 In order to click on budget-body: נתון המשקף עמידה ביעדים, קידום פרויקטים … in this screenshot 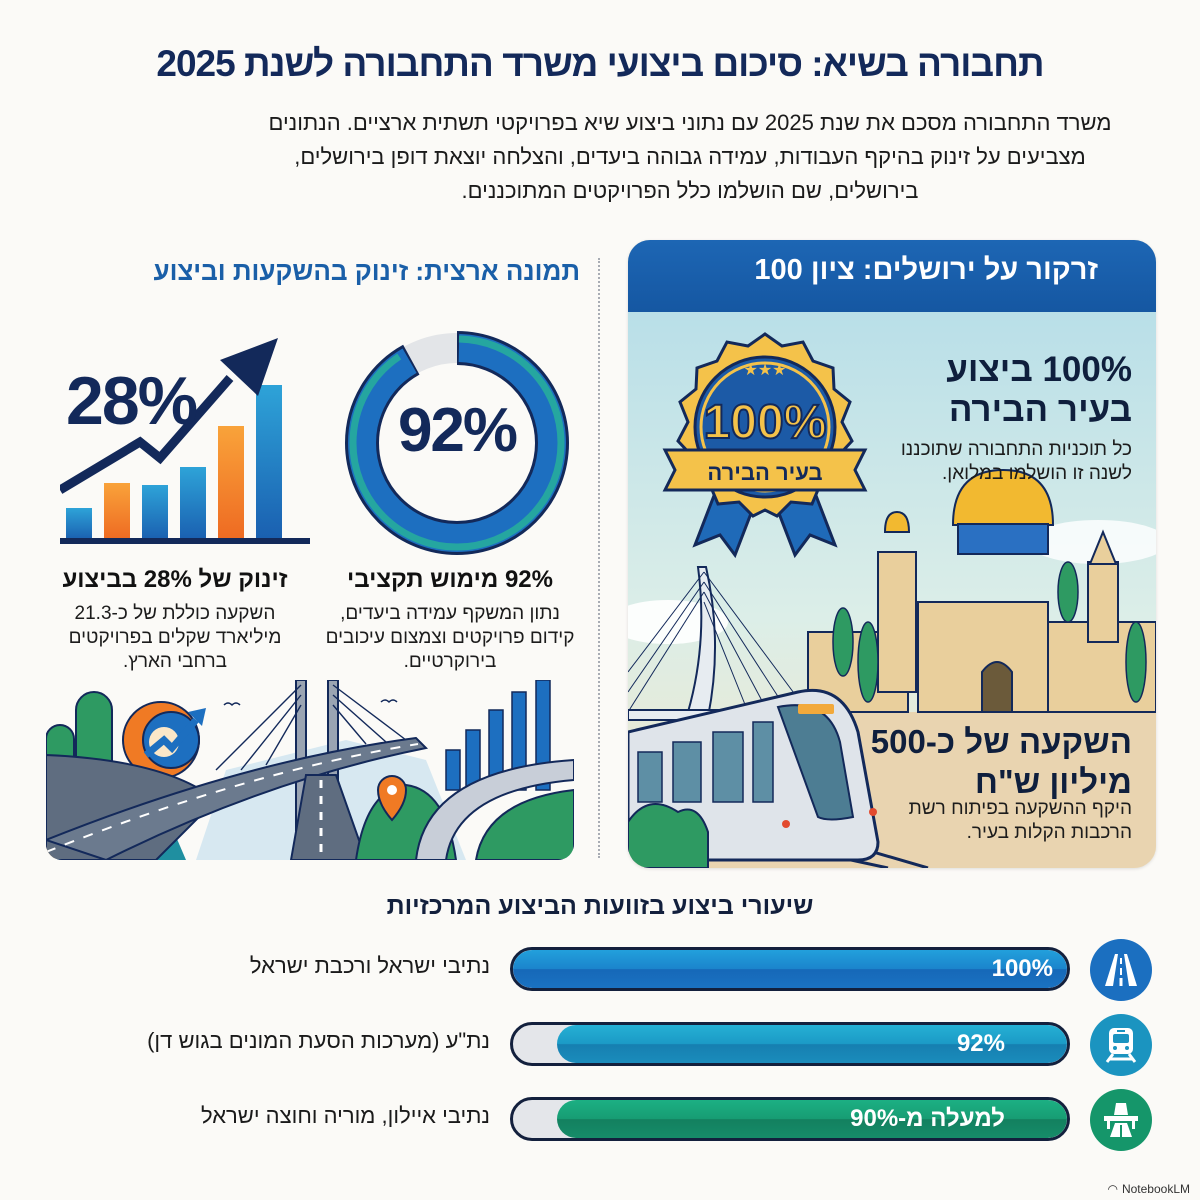, I will do `click(450, 637)`.